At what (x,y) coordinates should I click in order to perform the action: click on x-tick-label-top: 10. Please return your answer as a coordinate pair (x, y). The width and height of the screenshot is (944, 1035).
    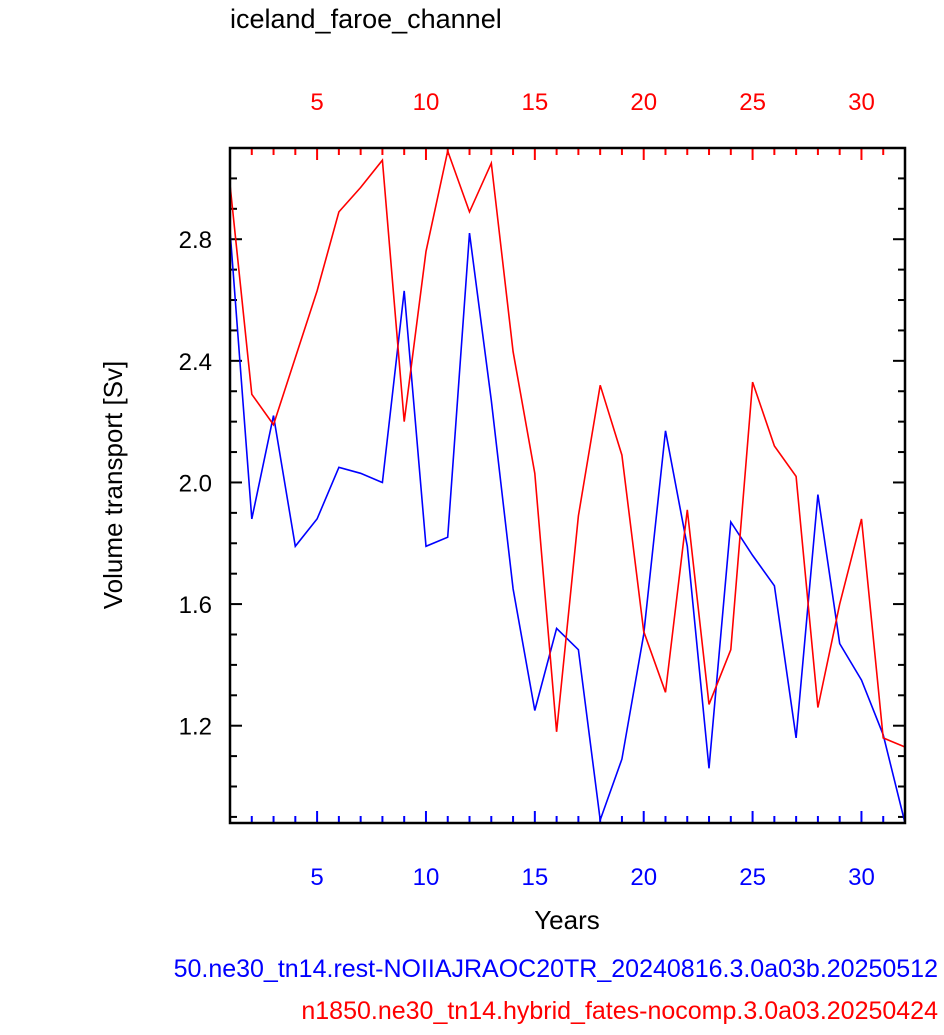
    Looking at the image, I should click on (426, 102).